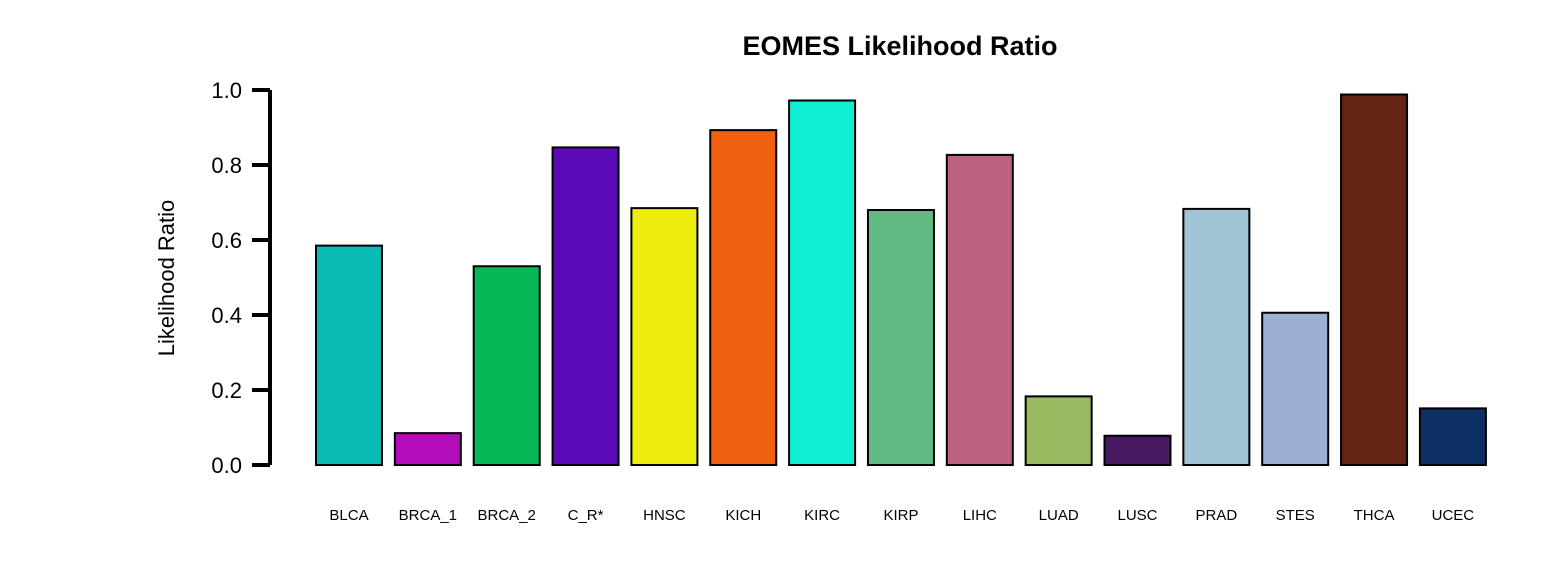 The width and height of the screenshot is (1560, 586). Describe the element at coordinates (822, 282) in the screenshot. I see `bar-kirc` at that location.